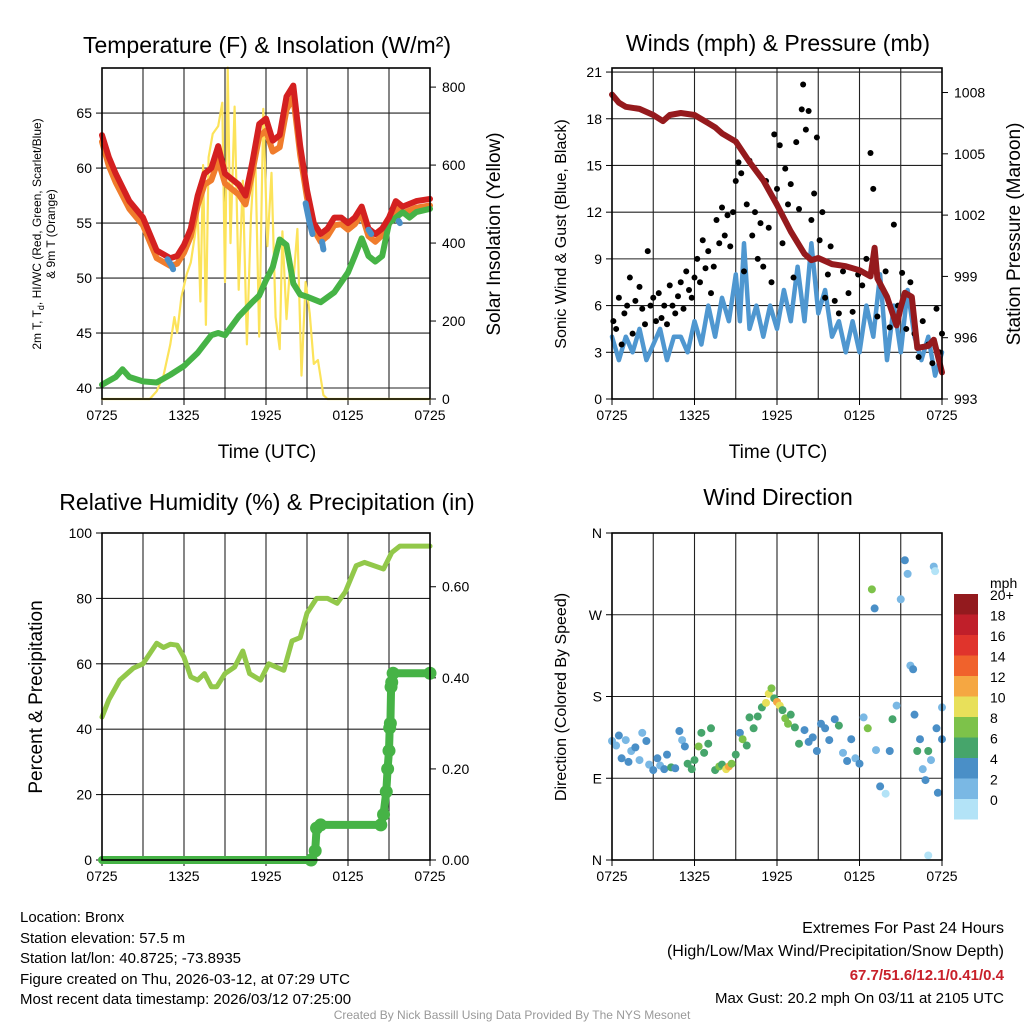 This screenshot has height=1024, width=1024. Describe the element at coordinates (102, 938) in the screenshot. I see `footer-elevation: Station elevation: 57.5 m` at that location.